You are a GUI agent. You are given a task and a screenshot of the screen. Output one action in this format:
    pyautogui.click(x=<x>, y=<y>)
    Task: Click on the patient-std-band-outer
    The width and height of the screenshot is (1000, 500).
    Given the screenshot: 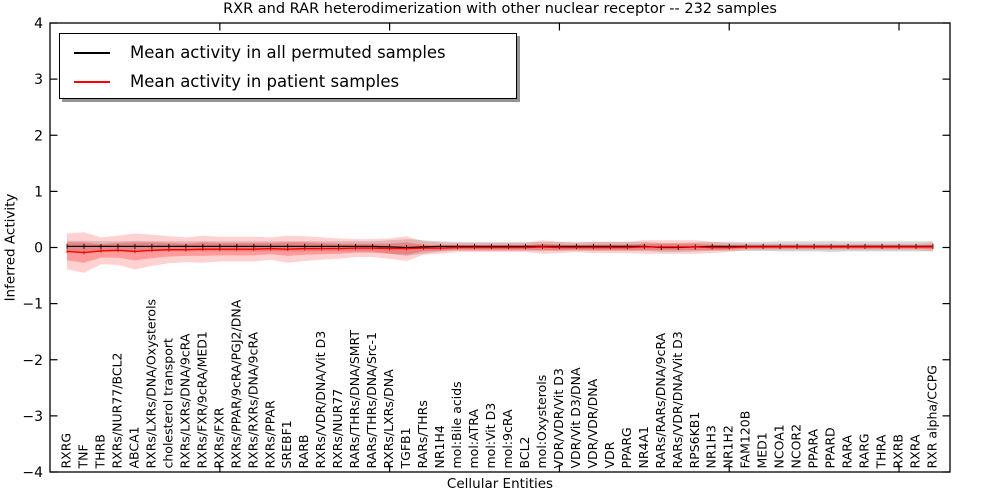 What is the action you would take?
    pyautogui.click(x=500, y=252)
    